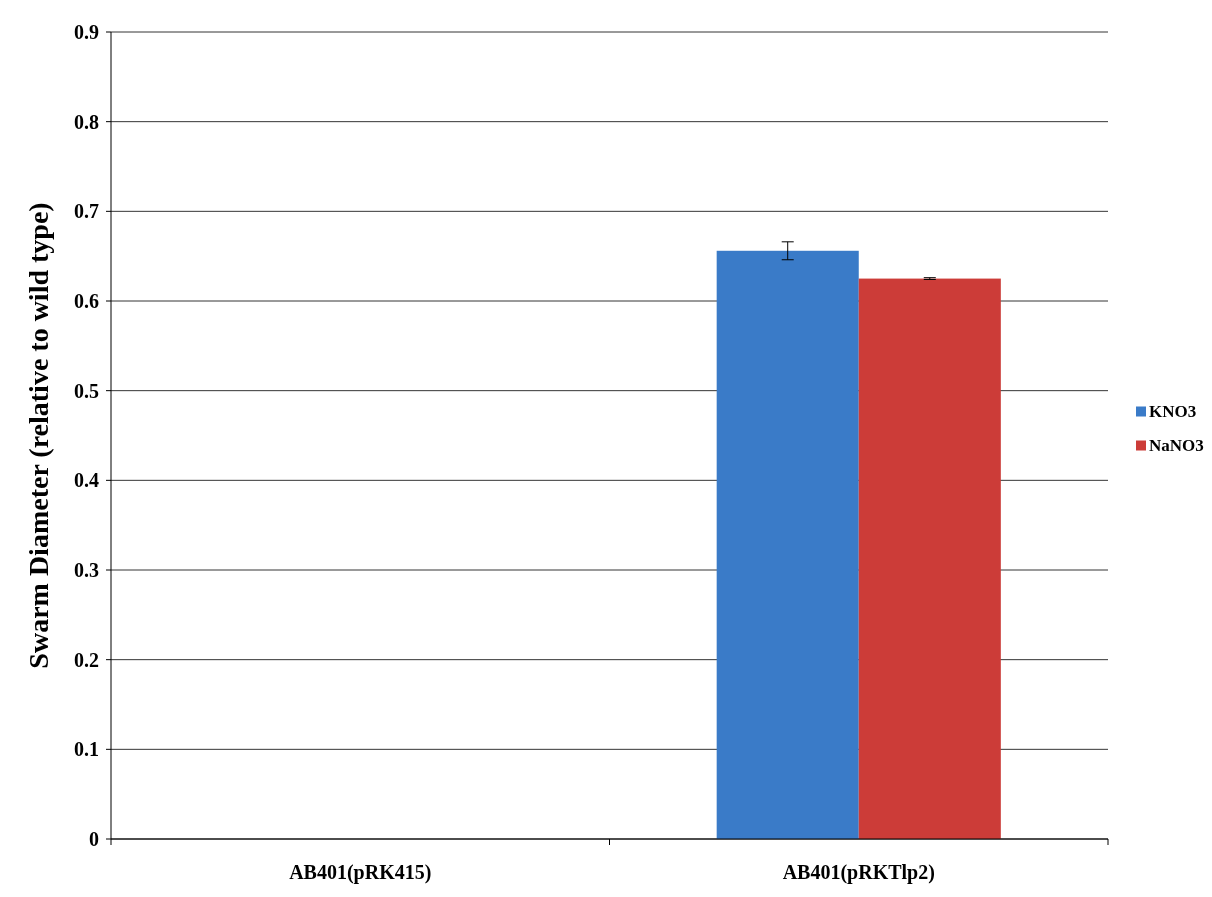  I want to click on legend-label: NaNO3, so click(1176, 446).